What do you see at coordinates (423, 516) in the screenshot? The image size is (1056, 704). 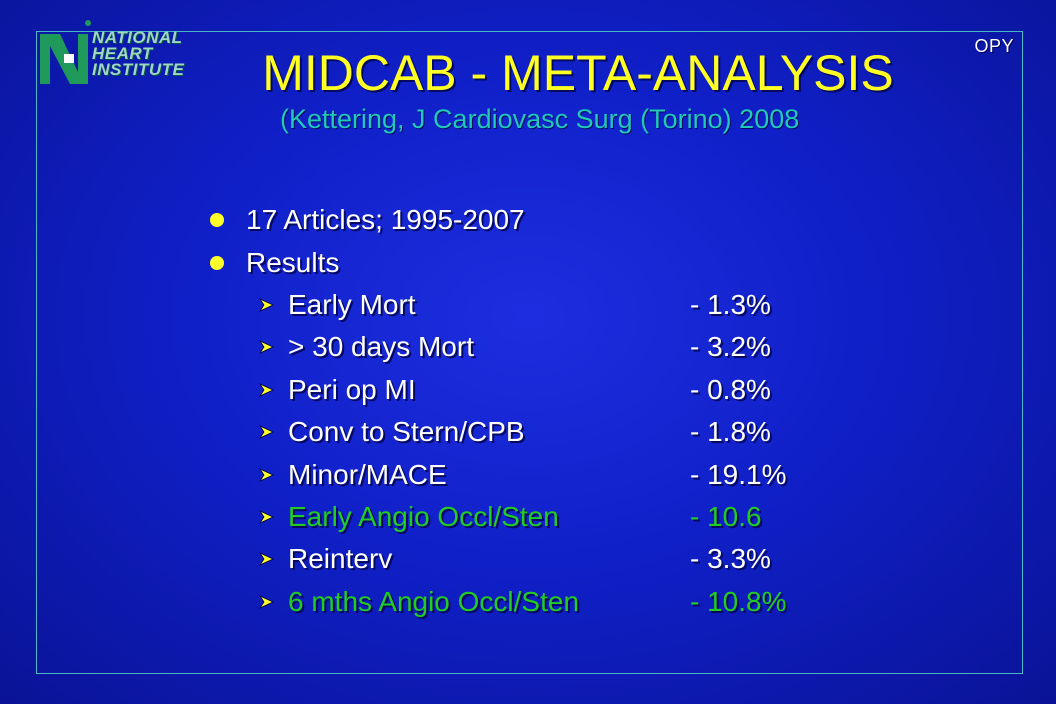 I see `result-label: Early Angio Occl/Sten` at bounding box center [423, 516].